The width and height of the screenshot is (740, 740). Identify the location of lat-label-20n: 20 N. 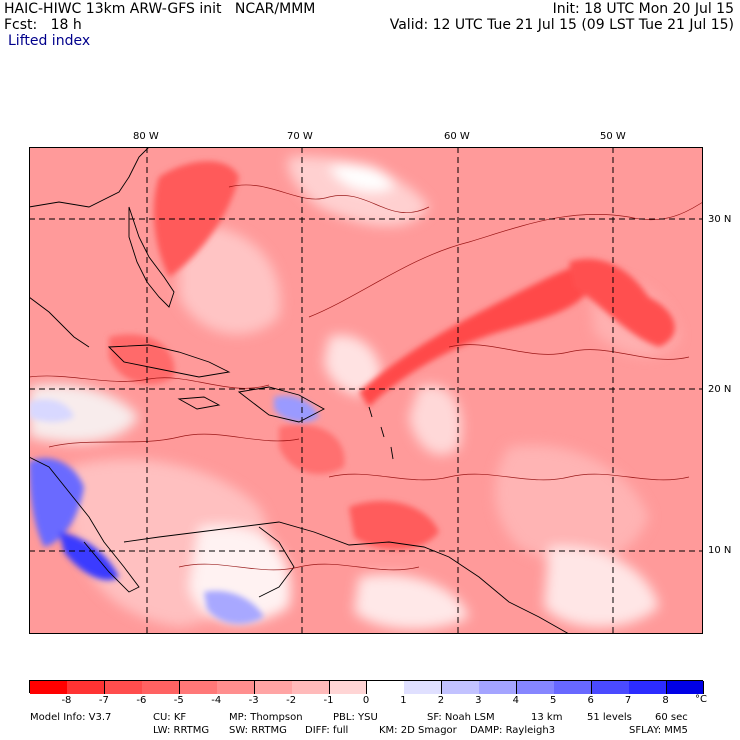
(720, 389).